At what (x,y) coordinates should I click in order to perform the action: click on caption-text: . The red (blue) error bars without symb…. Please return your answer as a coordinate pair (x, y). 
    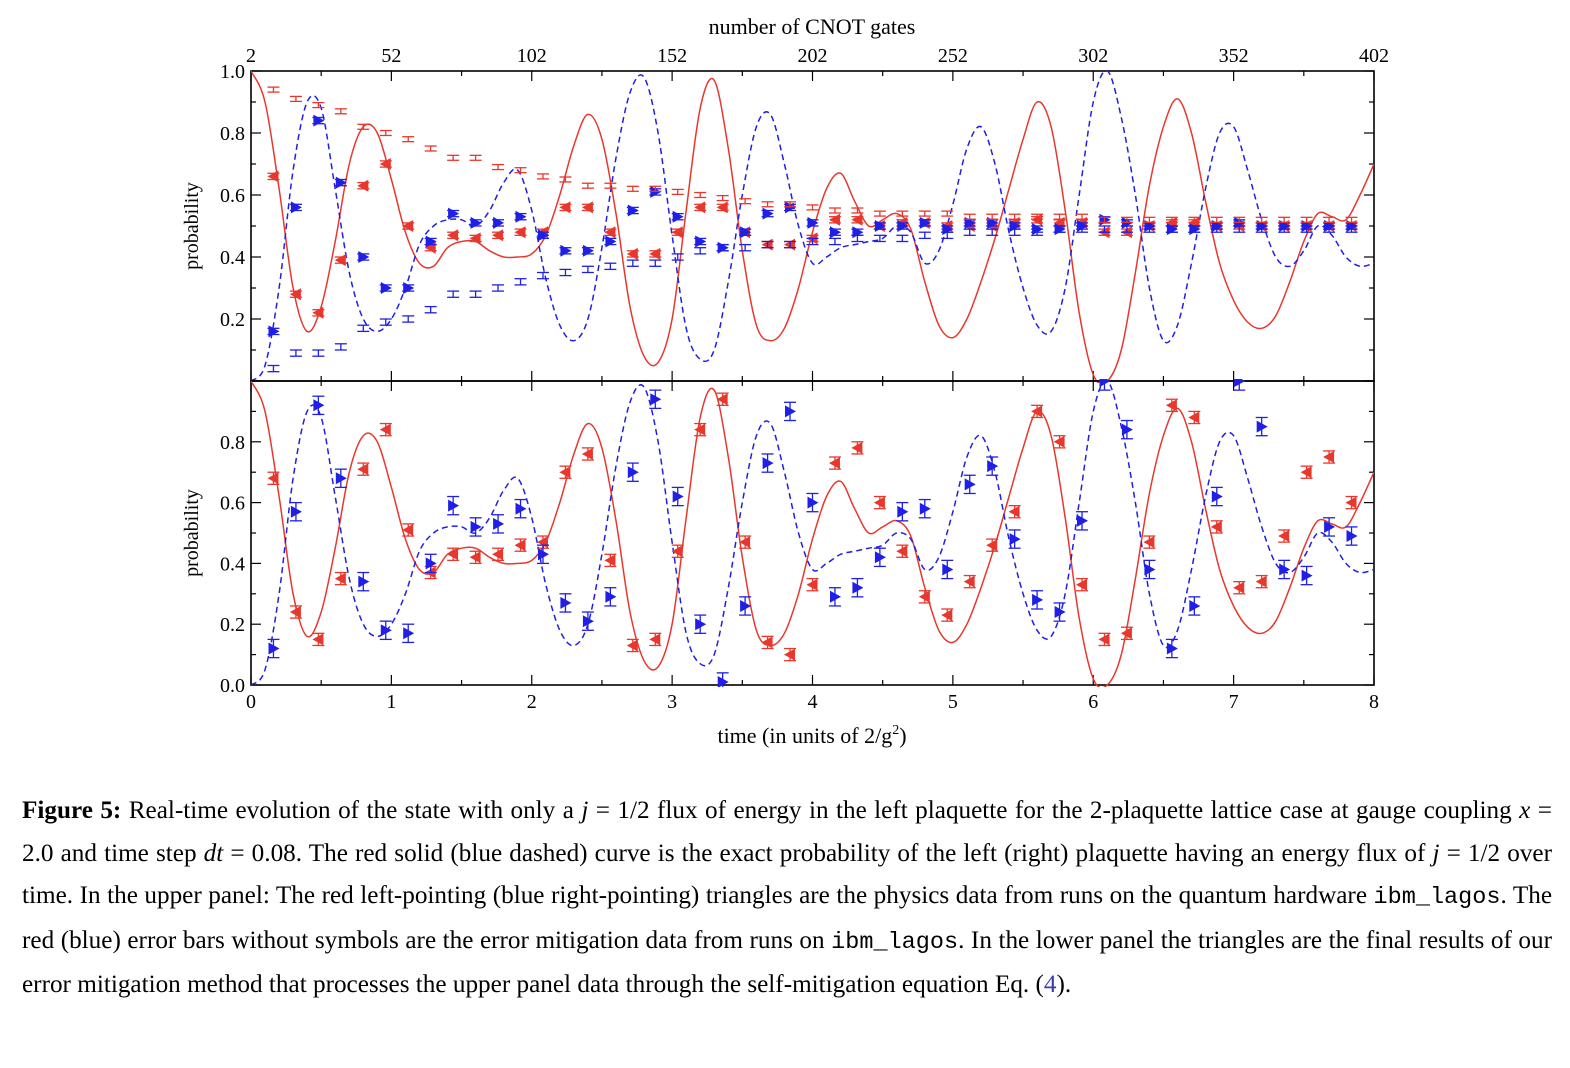
    Looking at the image, I should click on (787, 918).